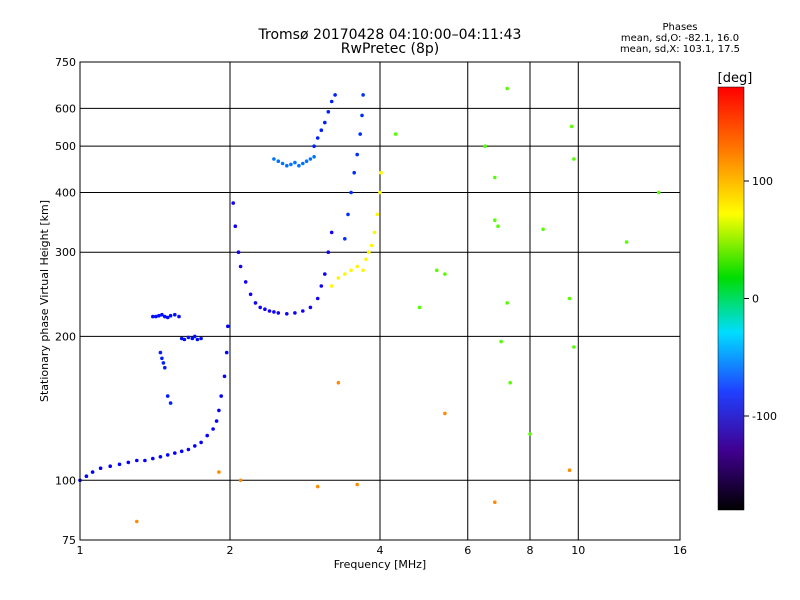 The height and width of the screenshot is (600, 800). Describe the element at coordinates (65, 62) in the screenshot. I see `y-tick-label: 750` at that location.